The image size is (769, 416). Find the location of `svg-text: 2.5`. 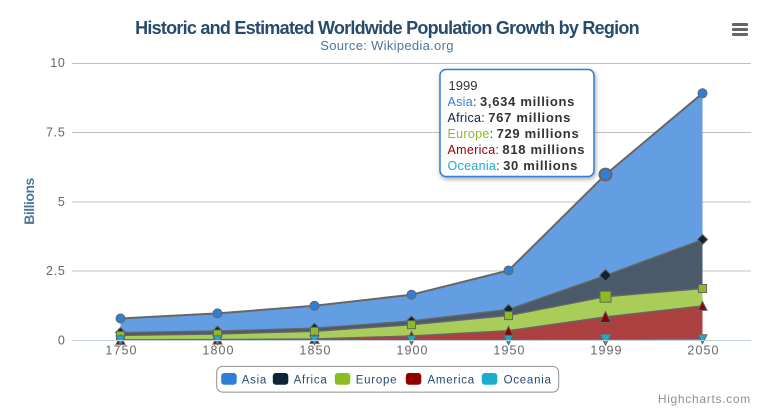

svg-text: 2.5 is located at coordinates (55, 271).